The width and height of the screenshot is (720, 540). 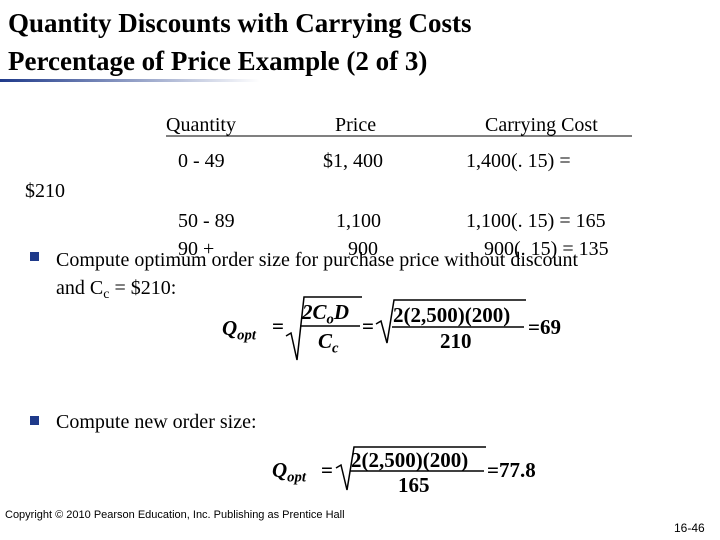 What do you see at coordinates (414, 485) in the screenshot?
I see `formula-den: 165` at bounding box center [414, 485].